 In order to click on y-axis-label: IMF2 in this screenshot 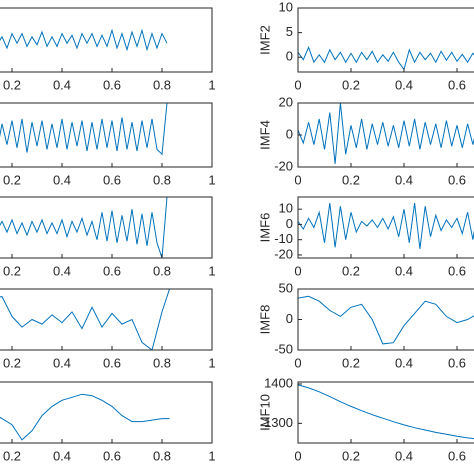, I will do `click(264, 40)`.